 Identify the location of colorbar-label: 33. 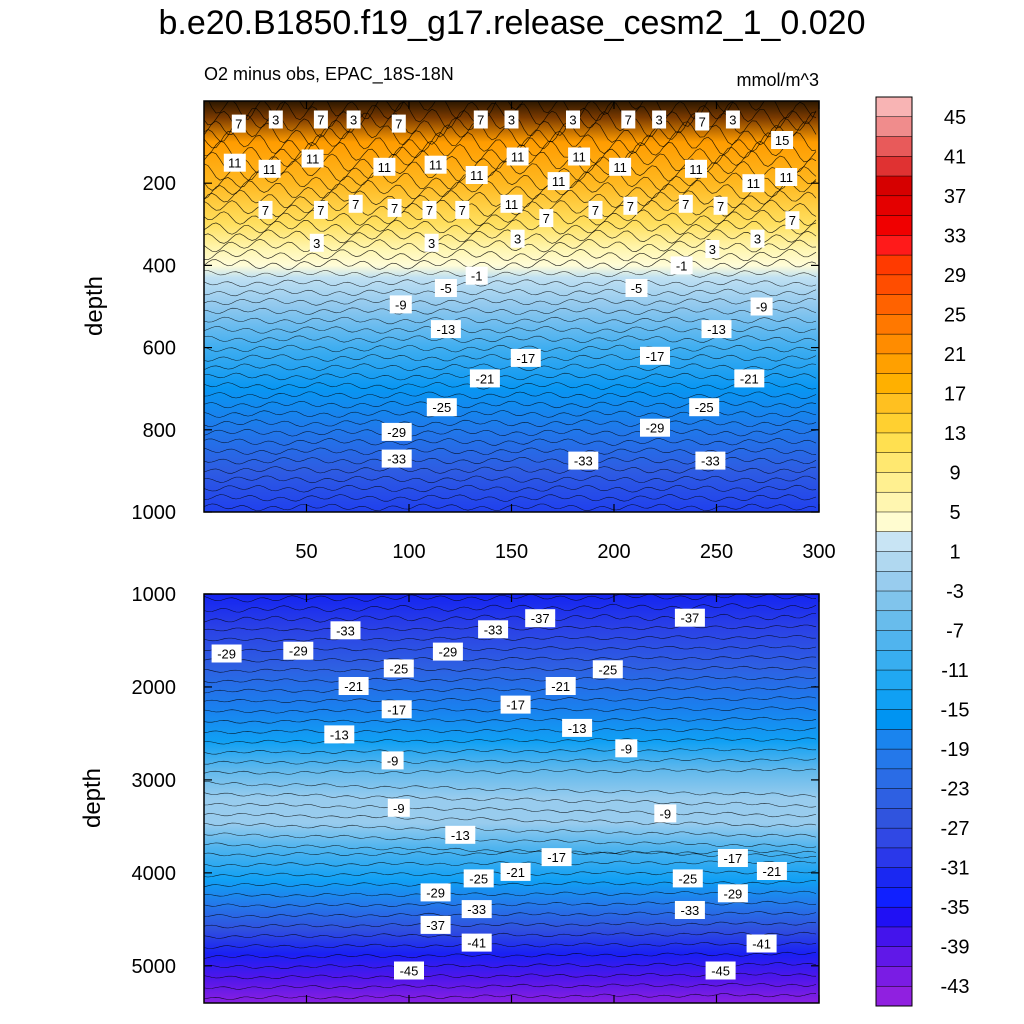
(955, 236).